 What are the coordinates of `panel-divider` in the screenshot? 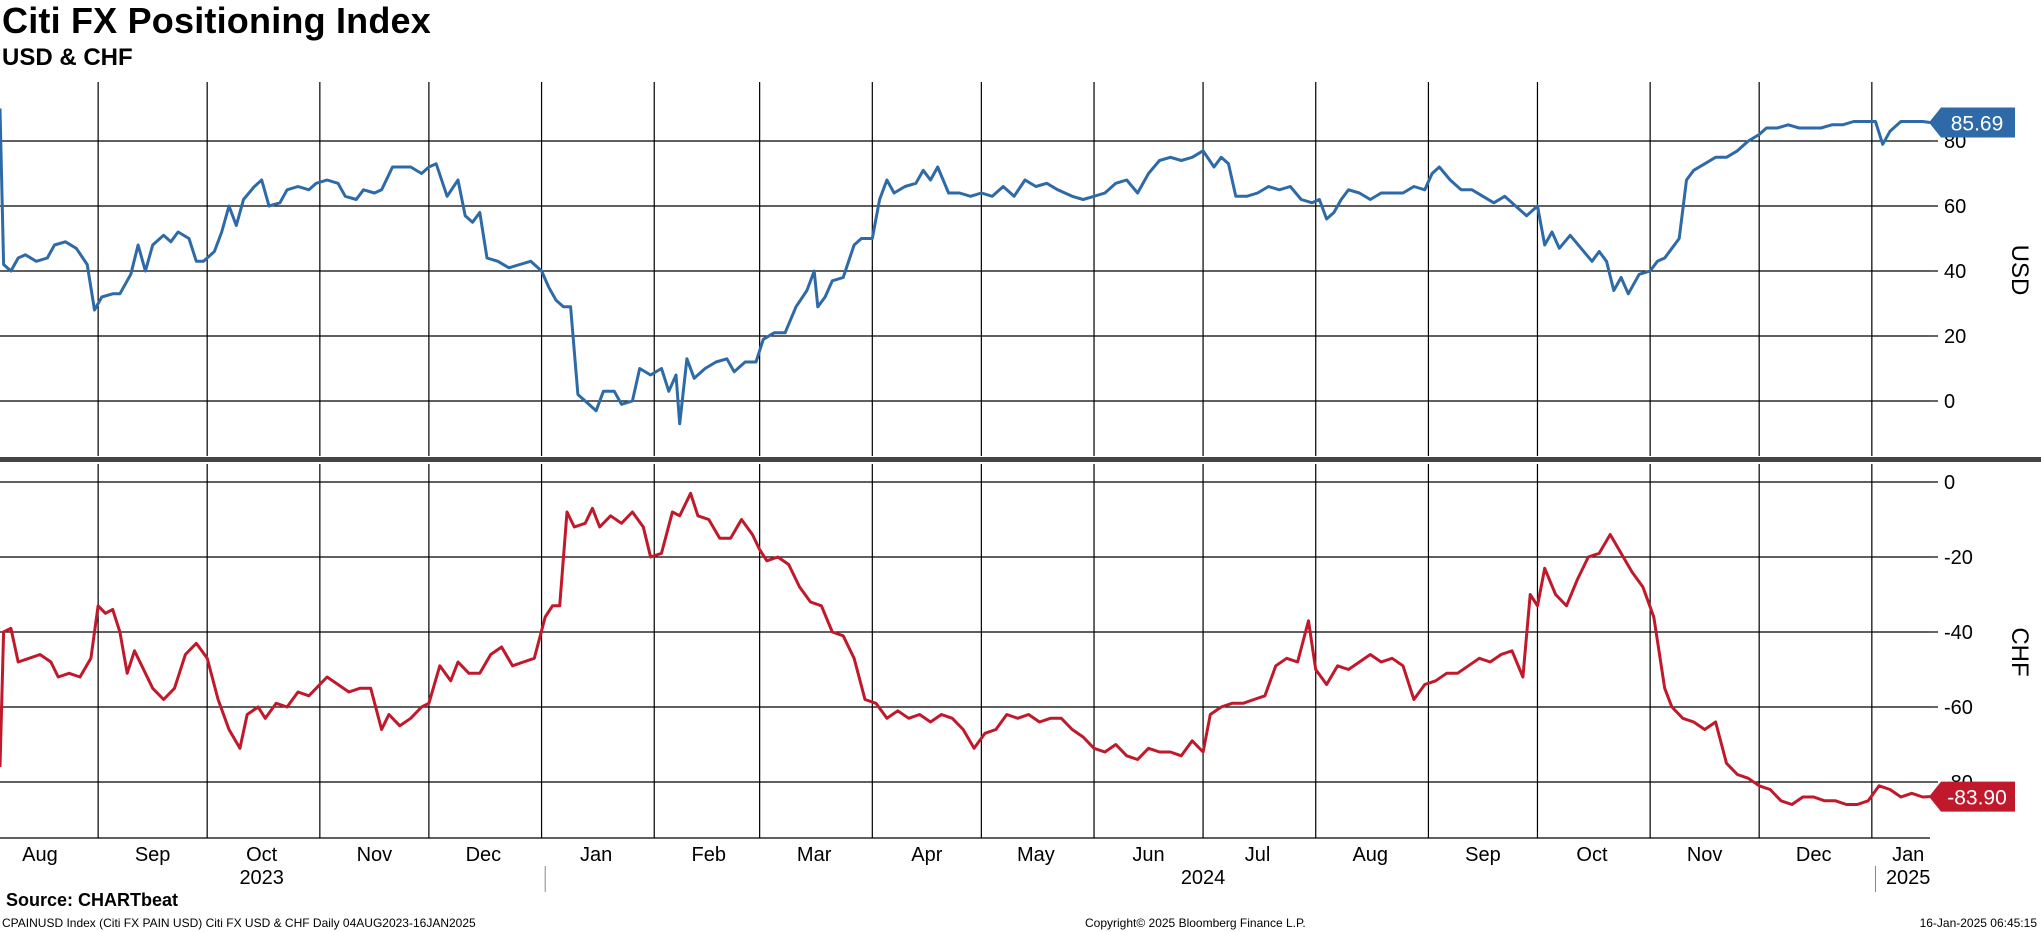 It's located at (1020, 459).